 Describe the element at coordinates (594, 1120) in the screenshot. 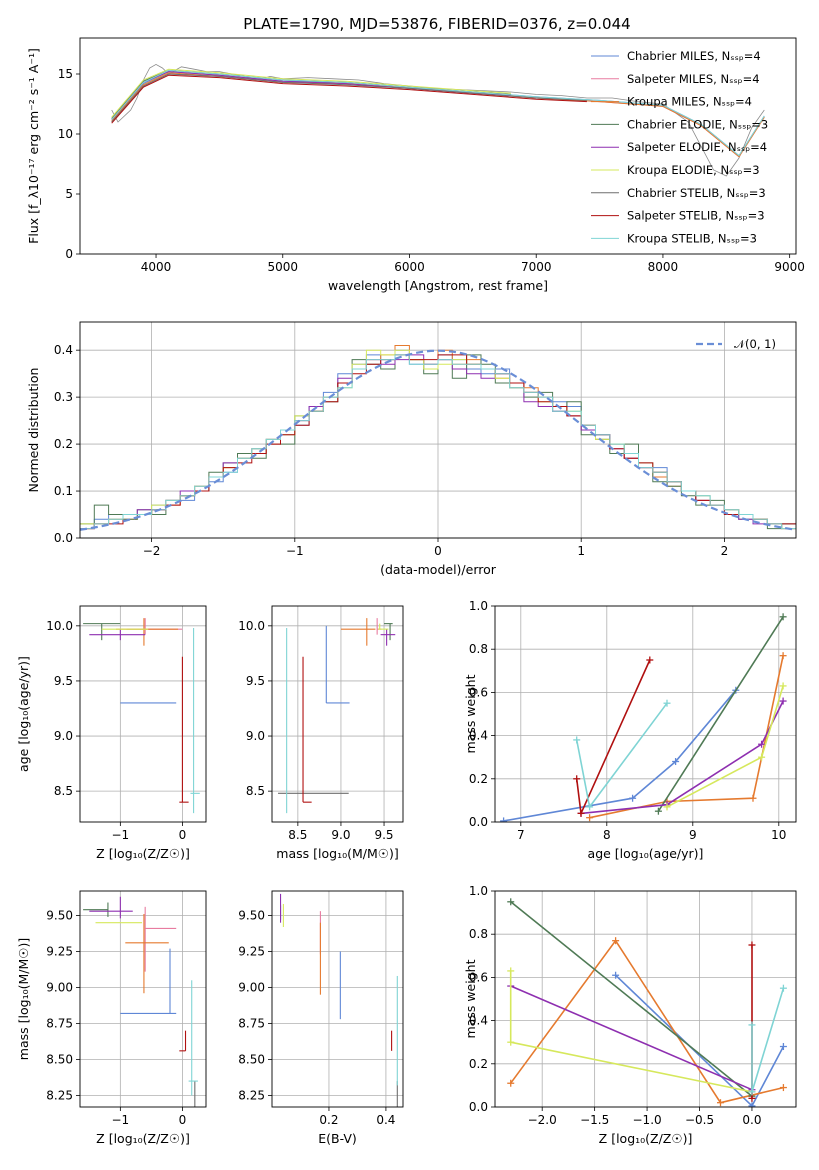

I see `x-tick-label: −1.5` at that location.